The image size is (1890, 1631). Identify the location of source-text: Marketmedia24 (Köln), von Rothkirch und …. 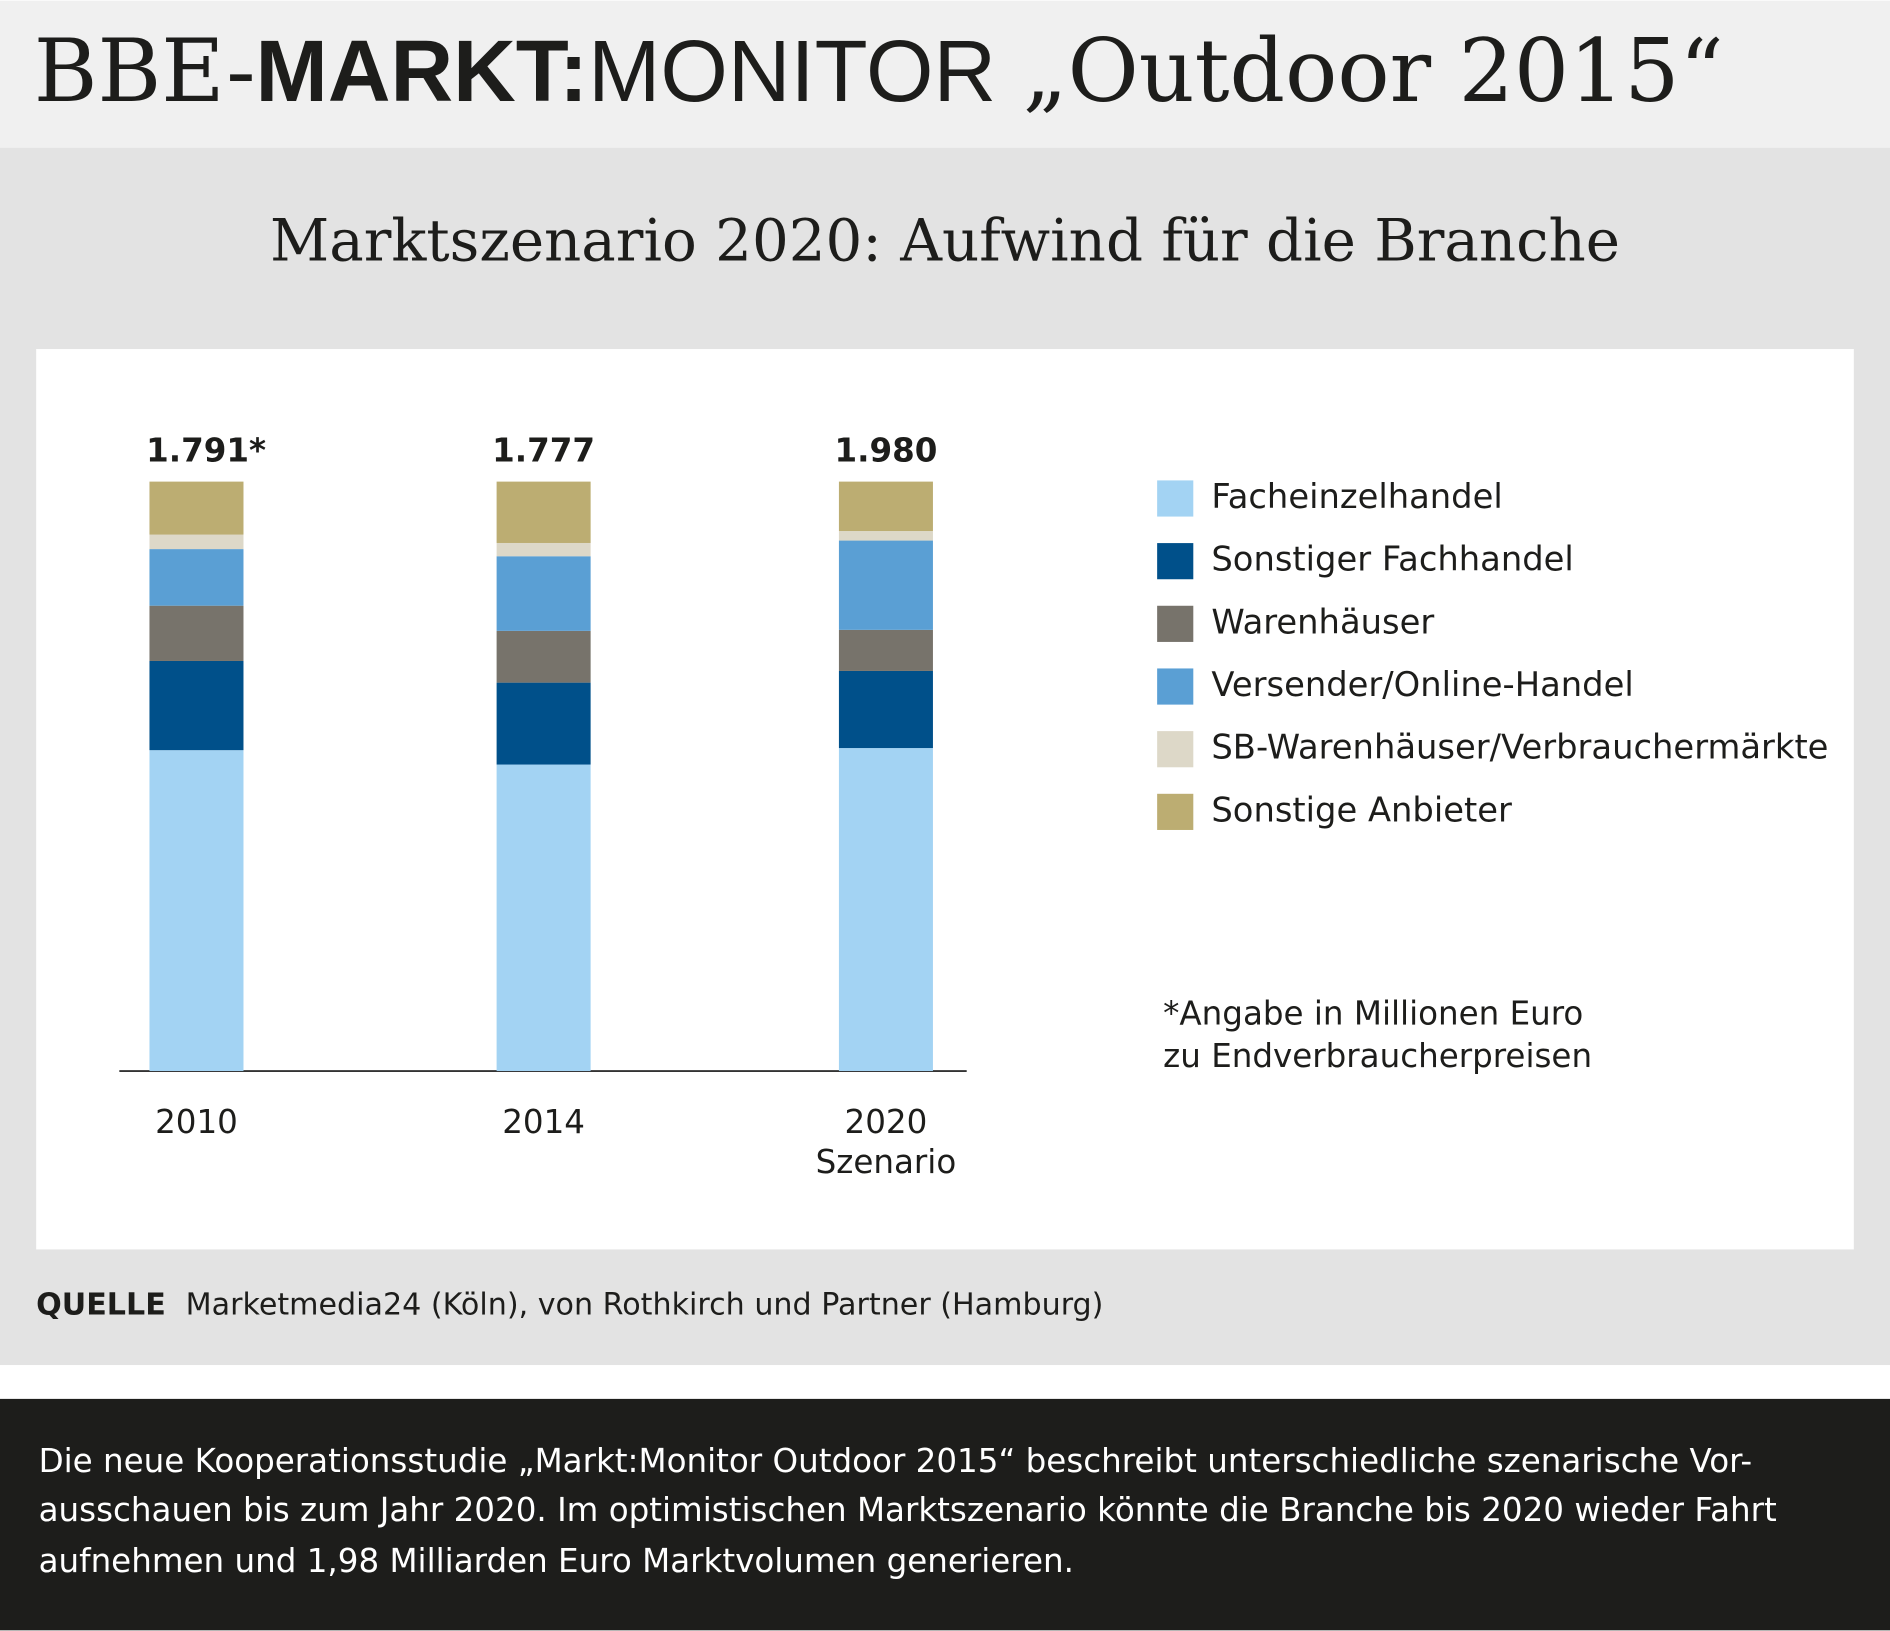
(645, 1305).